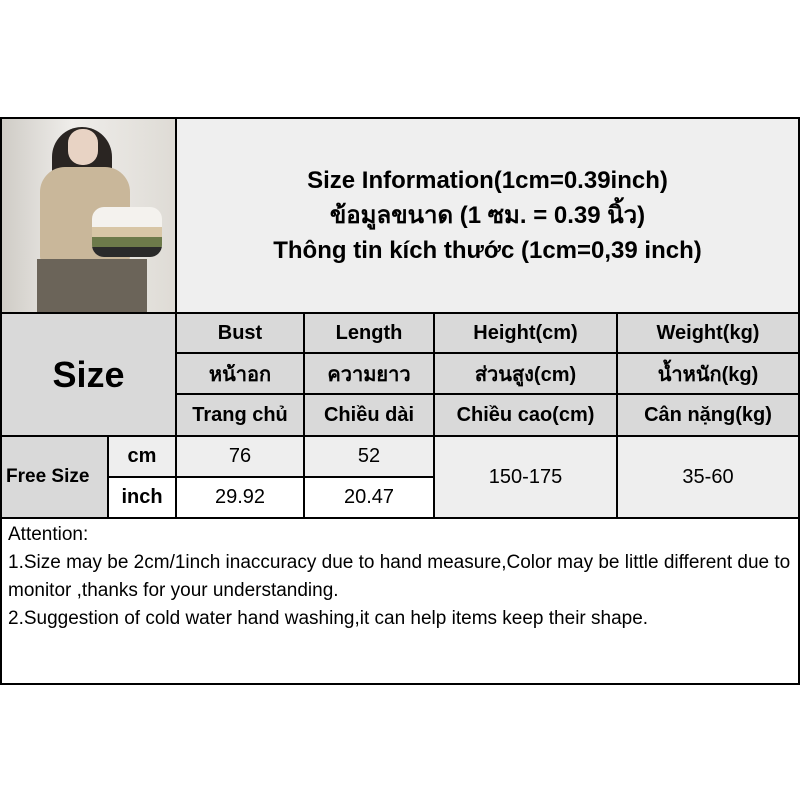 This screenshot has height=800, width=800. Describe the element at coordinates (525, 373) in the screenshot. I see `header-height-th: ส่วนสูง(cm)` at that location.